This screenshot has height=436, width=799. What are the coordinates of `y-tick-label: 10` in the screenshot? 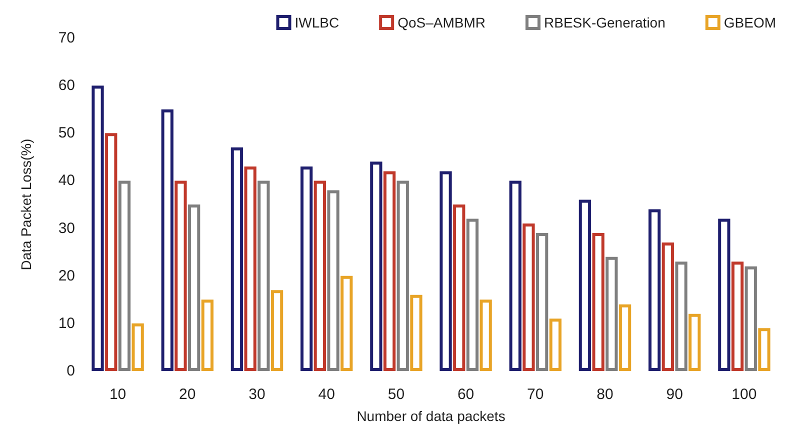 It's located at (66, 323).